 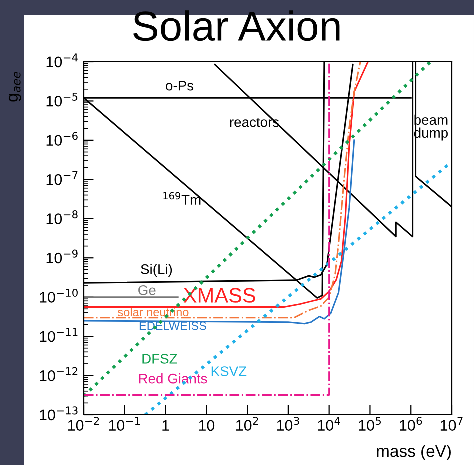 What do you see at coordinates (370, 424) in the screenshot?
I see `x-tick-label: 10$^{5}$` at bounding box center [370, 424].